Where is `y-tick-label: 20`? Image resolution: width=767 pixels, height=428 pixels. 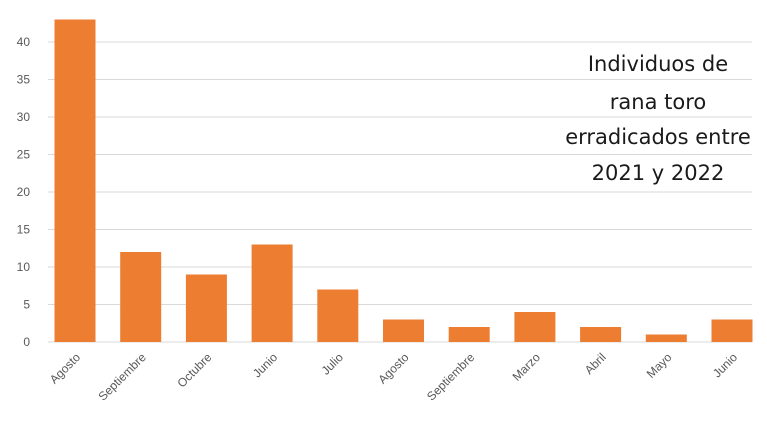 y-tick-label: 20 is located at coordinates (24, 192).